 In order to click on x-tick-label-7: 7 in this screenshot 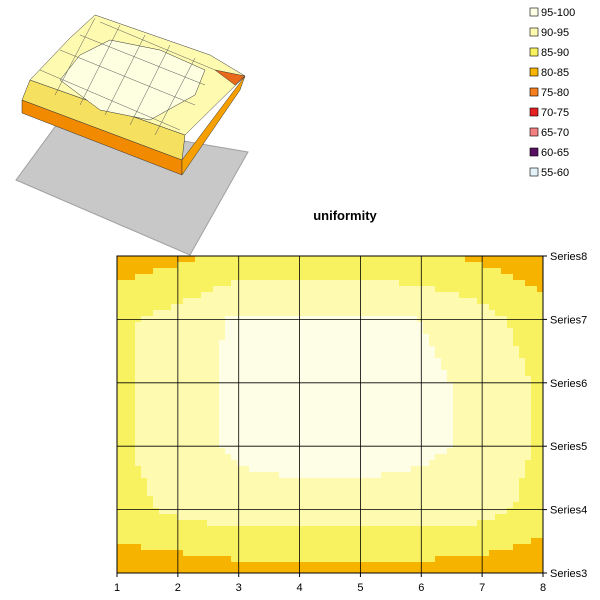, I will do `click(482, 588)`.